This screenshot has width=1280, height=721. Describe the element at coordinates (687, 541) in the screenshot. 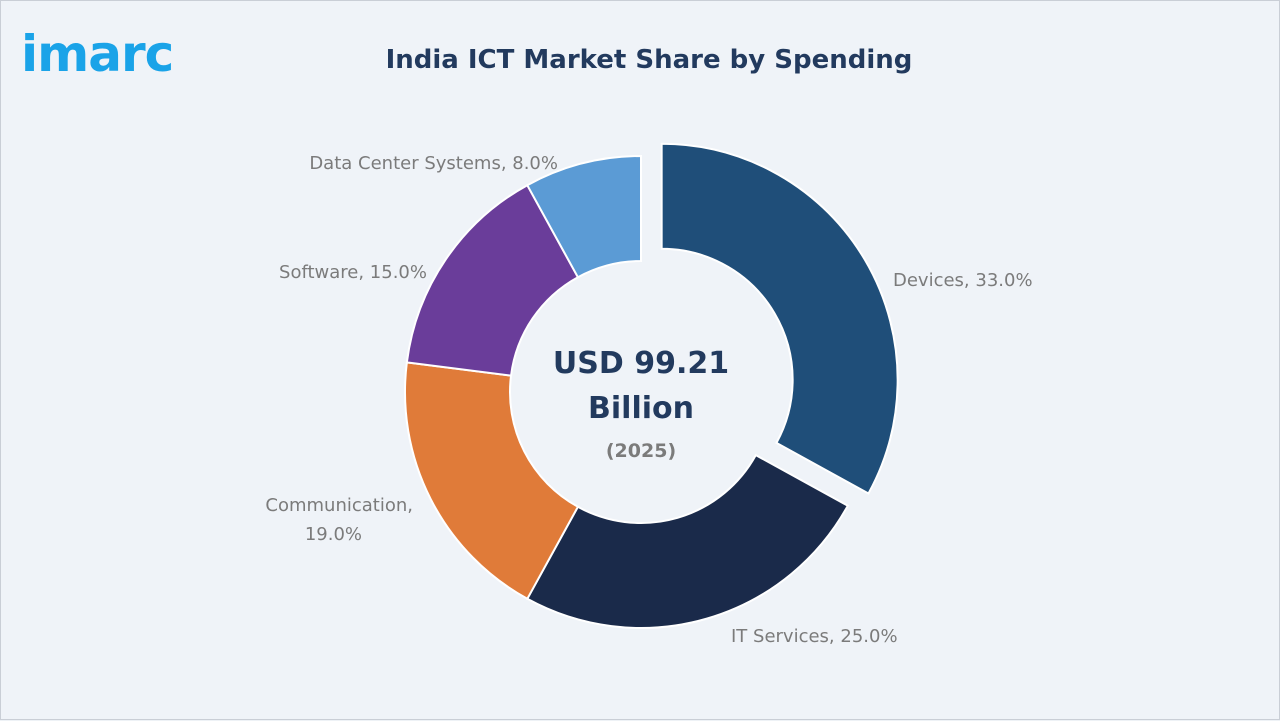

I see `slice-it-services` at that location.